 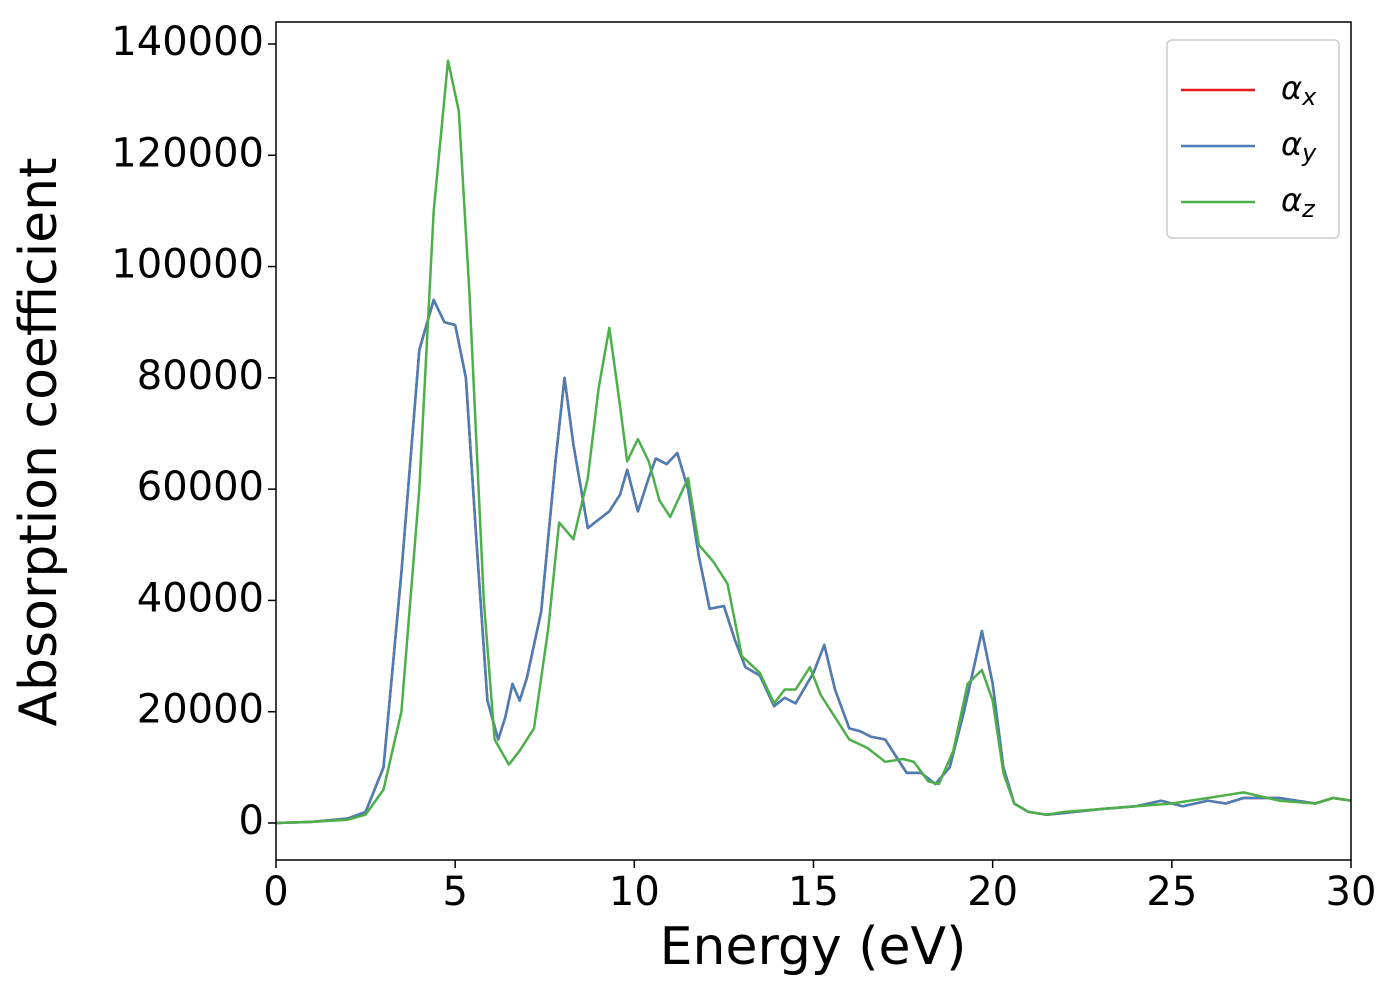 I want to click on y-tick-label: 80000, so click(x=200, y=376).